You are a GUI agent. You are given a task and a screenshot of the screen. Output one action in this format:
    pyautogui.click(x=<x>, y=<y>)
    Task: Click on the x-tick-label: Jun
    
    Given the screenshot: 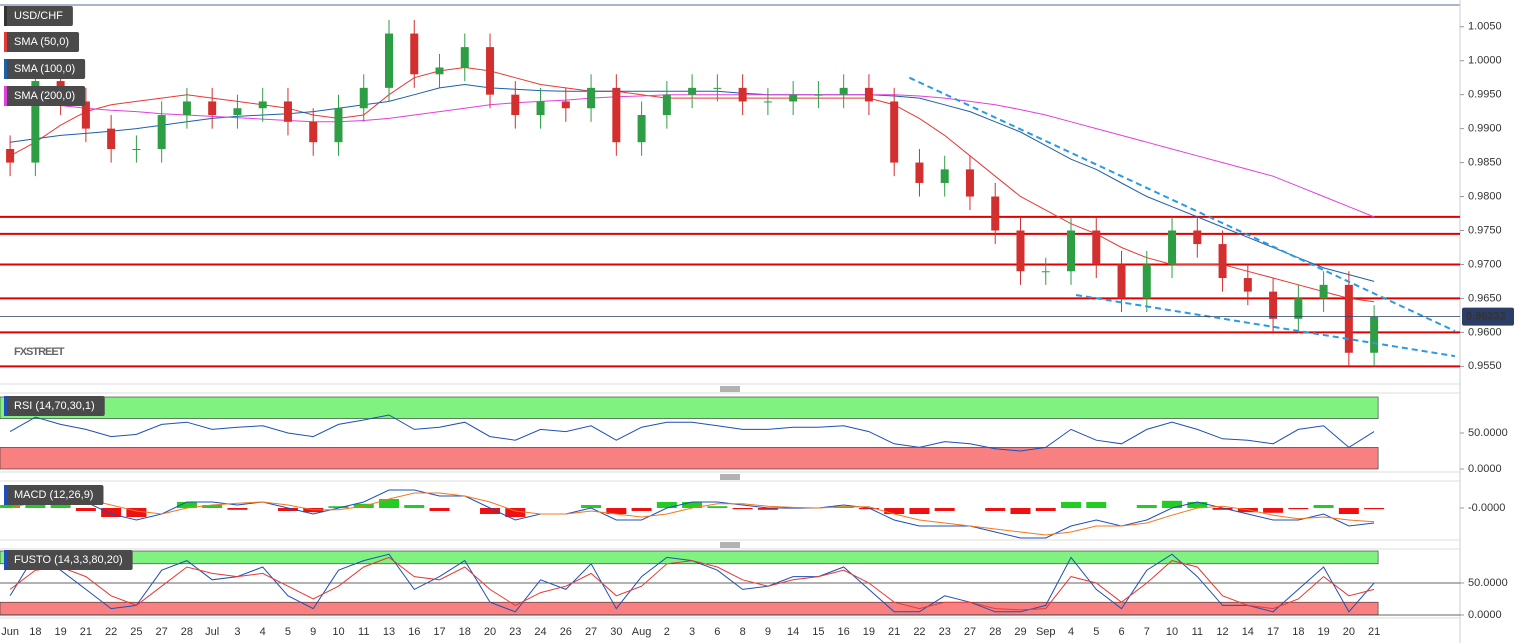 What is the action you would take?
    pyautogui.click(x=10, y=632)
    